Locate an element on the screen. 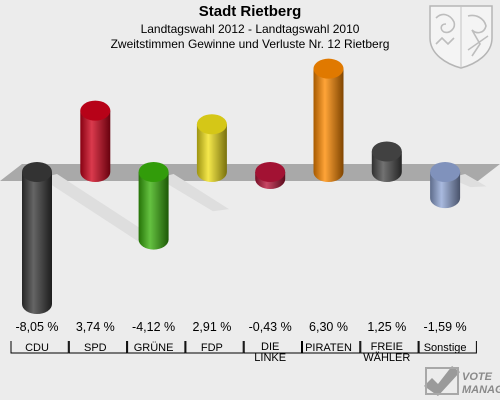  value-label: -4,12 % is located at coordinates (153, 327).